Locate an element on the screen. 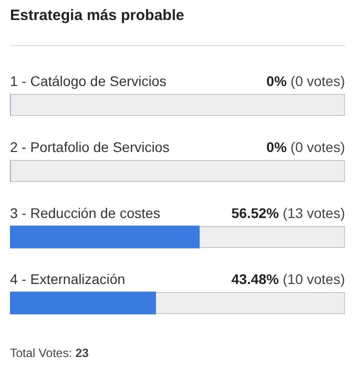 This screenshot has height=377, width=357. data-label: 43.48% (10 votes) is located at coordinates (288, 279).